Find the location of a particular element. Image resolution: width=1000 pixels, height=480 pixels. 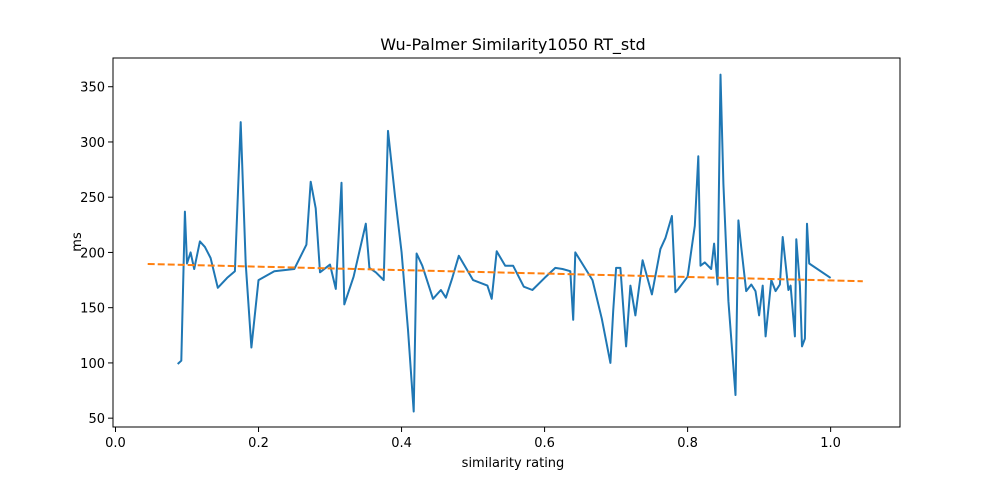

y-axis-label: ms is located at coordinates (77, 242).